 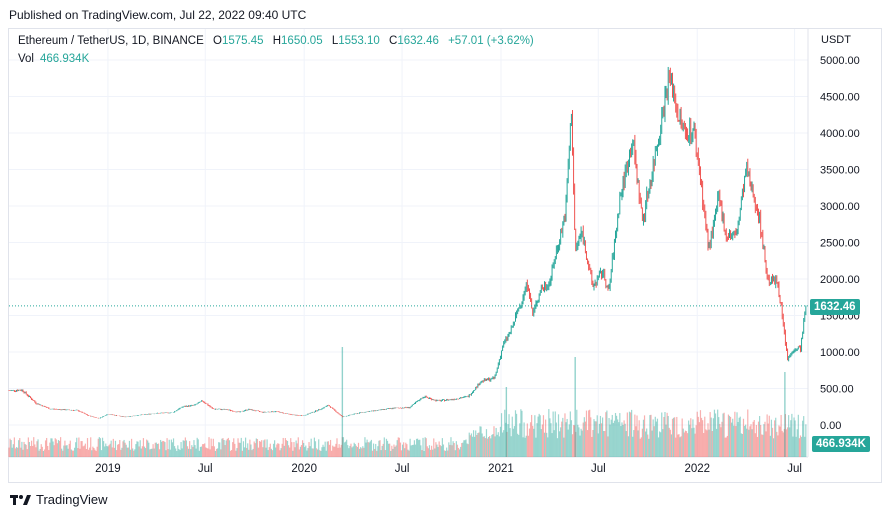 I want to click on volume-label: Vol, so click(x=26, y=59).